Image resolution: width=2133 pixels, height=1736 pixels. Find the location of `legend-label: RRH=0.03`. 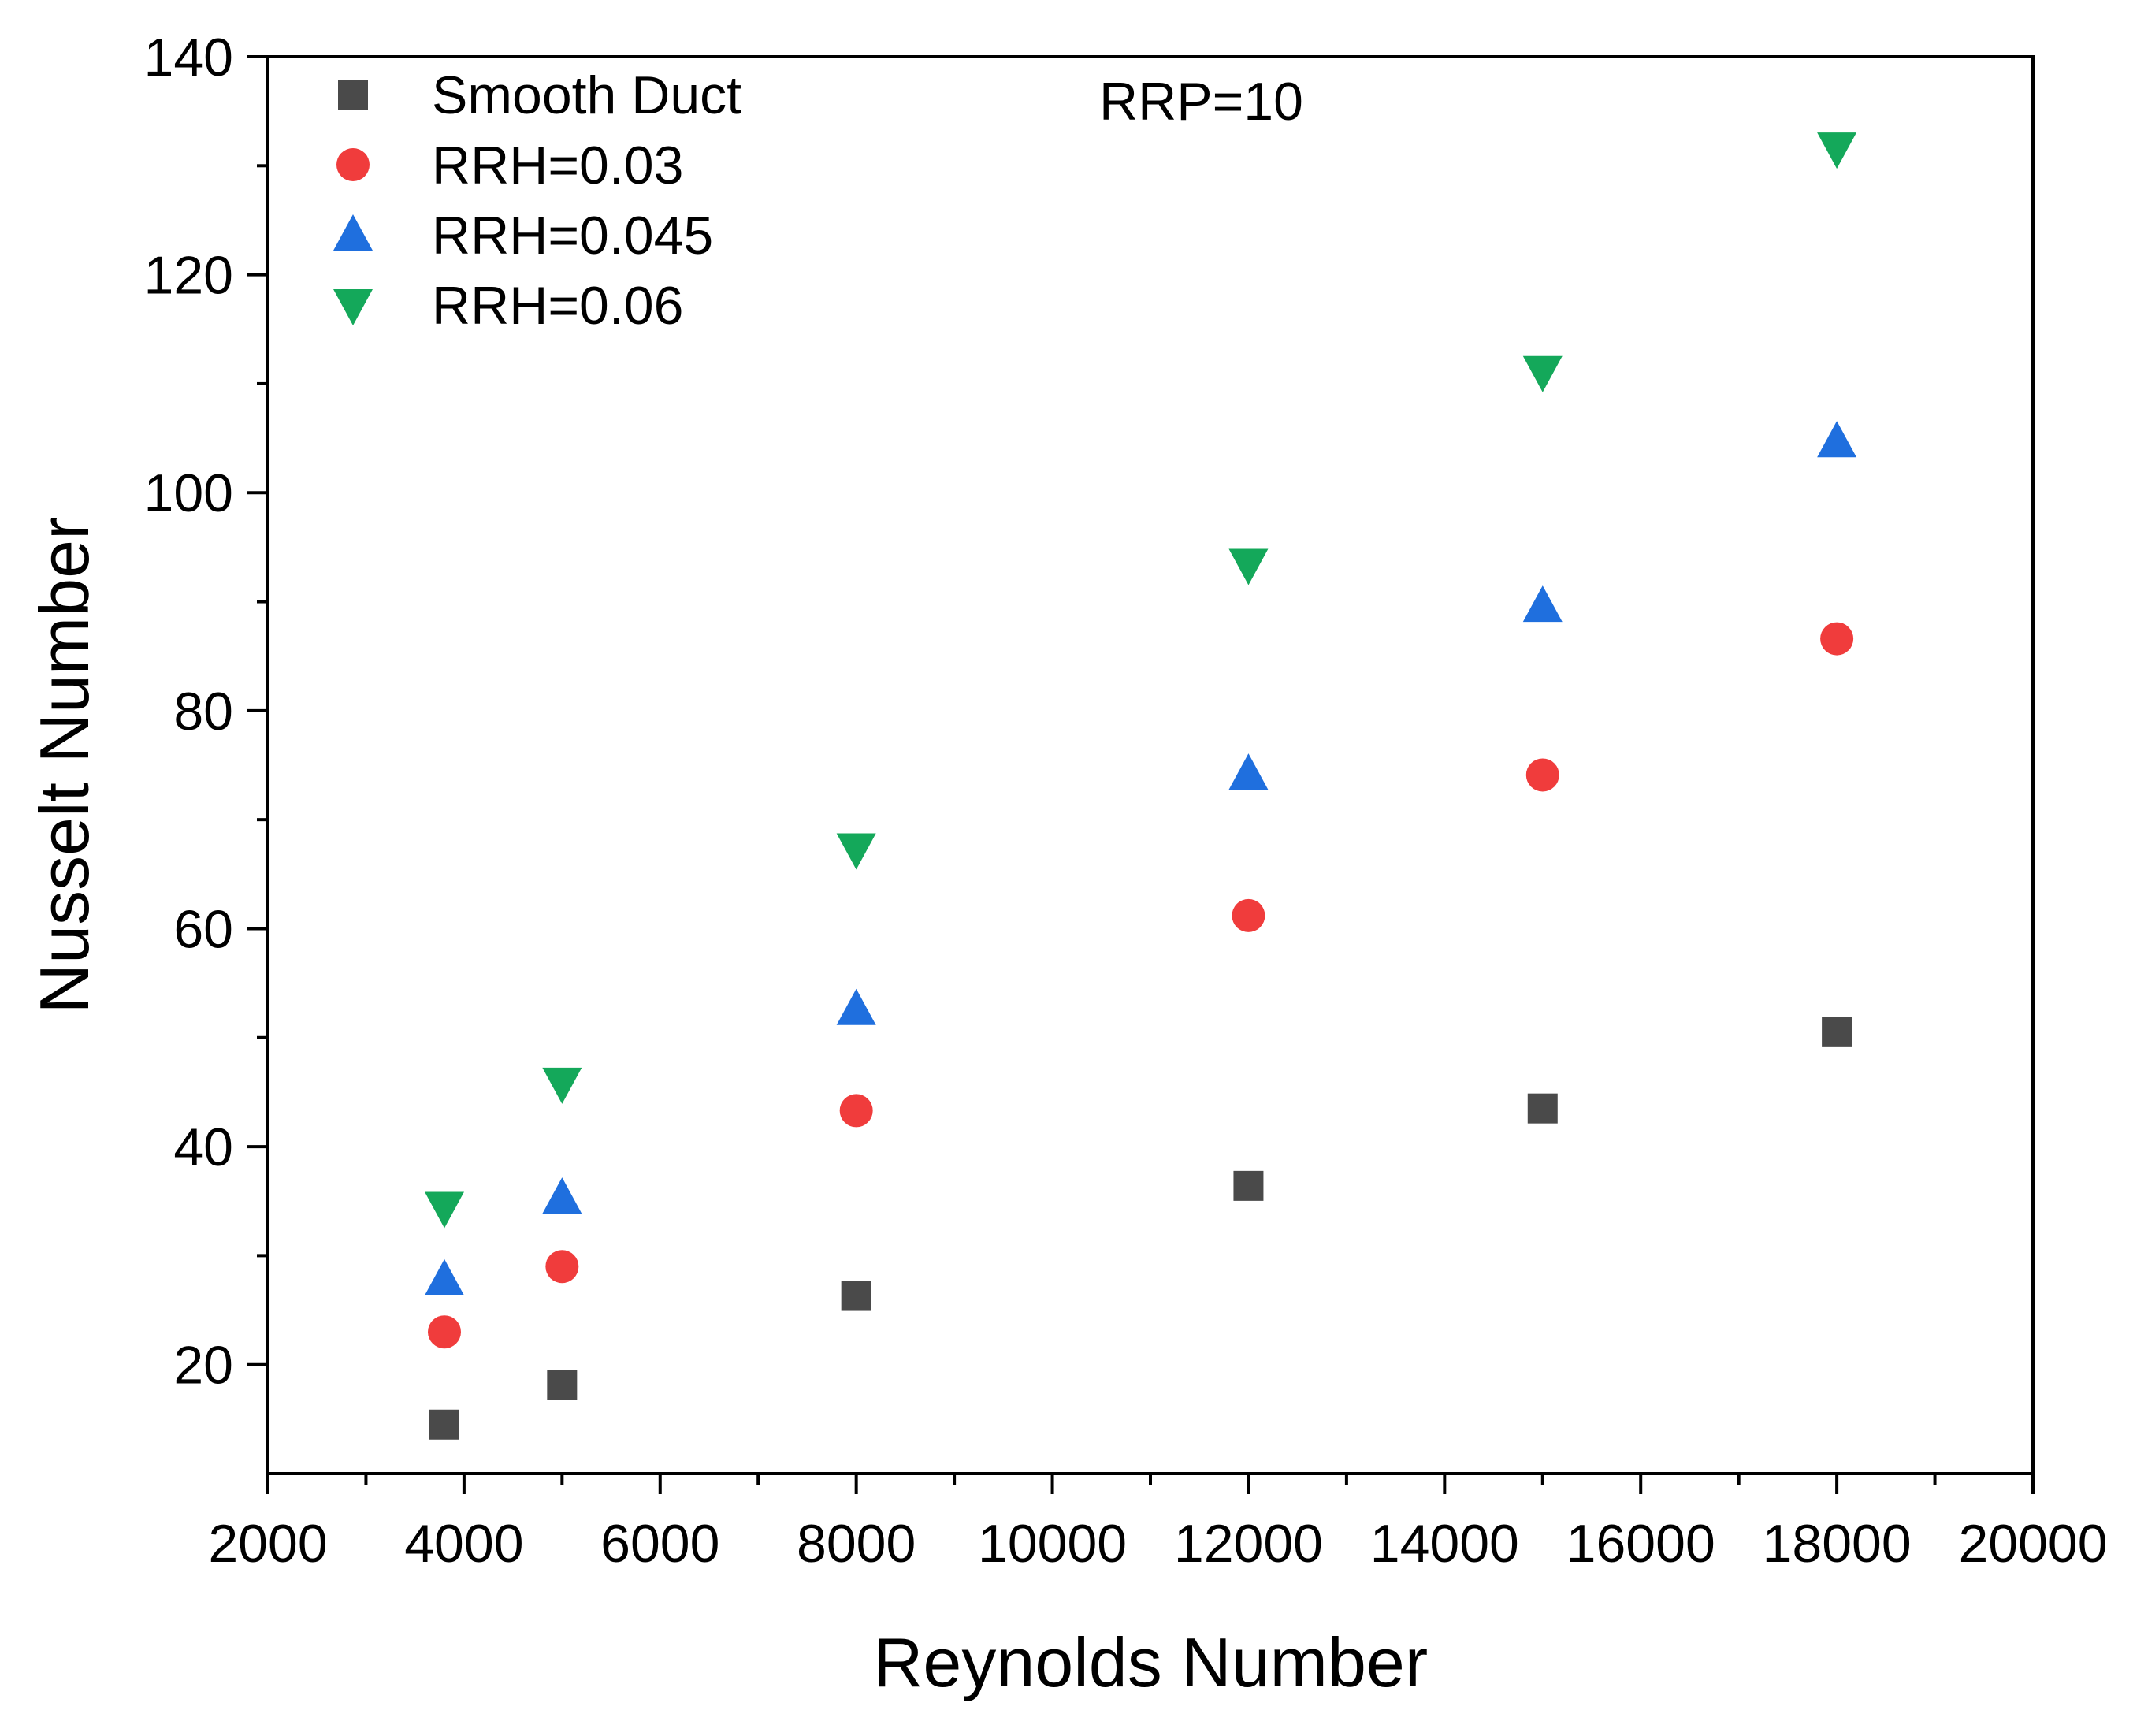

legend-label: RRH=0.03 is located at coordinates (557, 165).